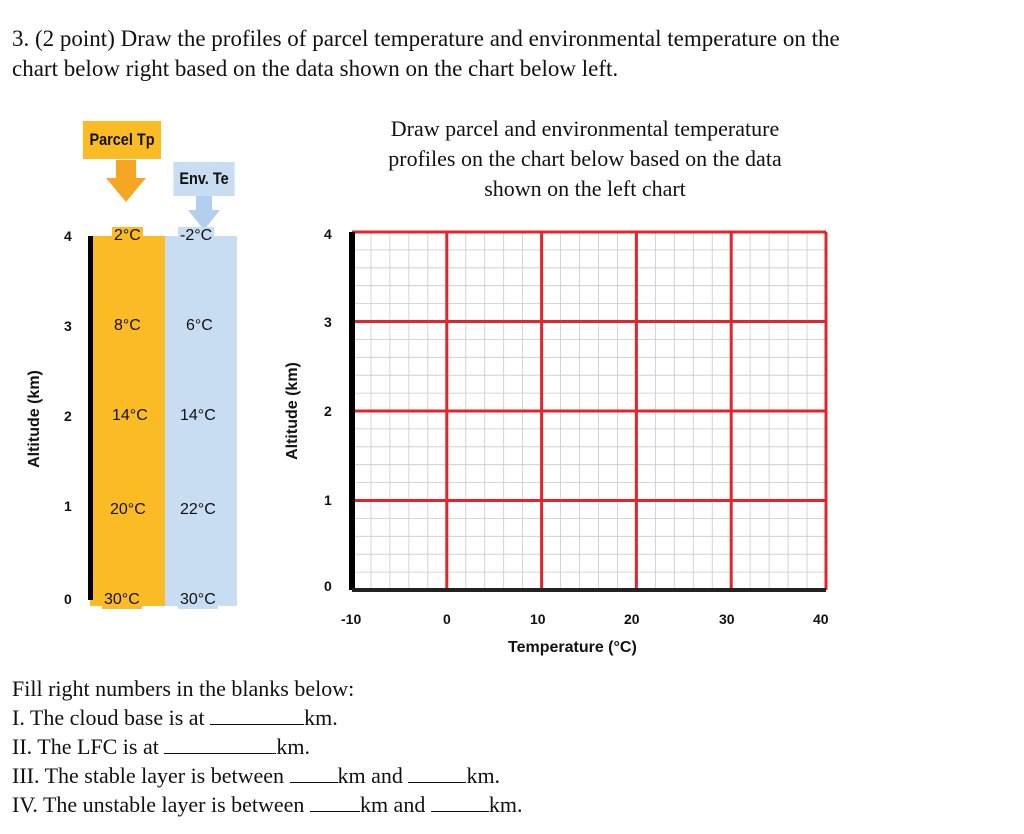 This screenshot has height=834, width=1024. What do you see at coordinates (128, 510) in the screenshot?
I see `tp-value-1km: 20°C` at bounding box center [128, 510].